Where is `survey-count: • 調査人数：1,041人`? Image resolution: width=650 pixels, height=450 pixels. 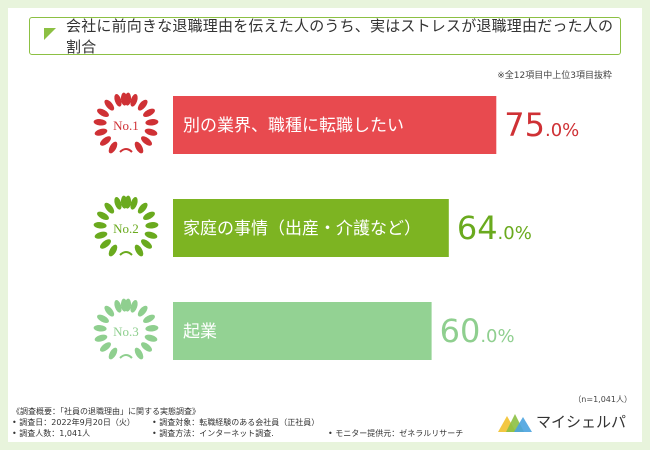 survey-count: • 調査人数：1,041人 is located at coordinates (51, 433).